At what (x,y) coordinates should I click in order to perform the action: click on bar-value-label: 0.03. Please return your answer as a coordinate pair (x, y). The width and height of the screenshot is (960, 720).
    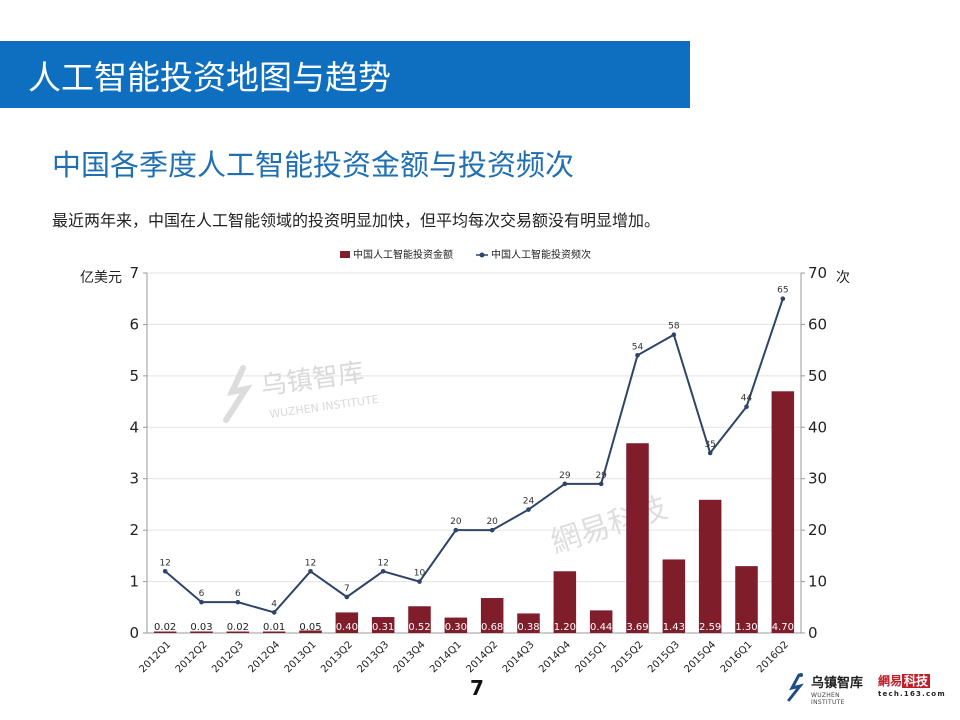
    Looking at the image, I should click on (201, 627).